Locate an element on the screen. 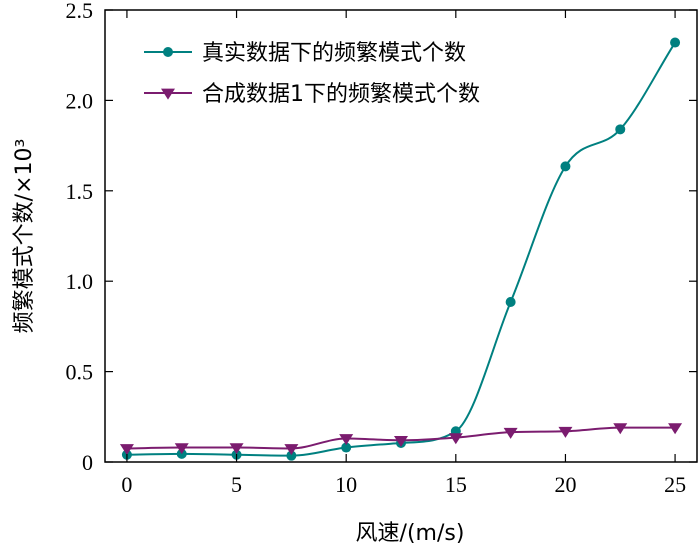 The width and height of the screenshot is (700, 550). y-tick-label: 1.5 is located at coordinates (80, 191).